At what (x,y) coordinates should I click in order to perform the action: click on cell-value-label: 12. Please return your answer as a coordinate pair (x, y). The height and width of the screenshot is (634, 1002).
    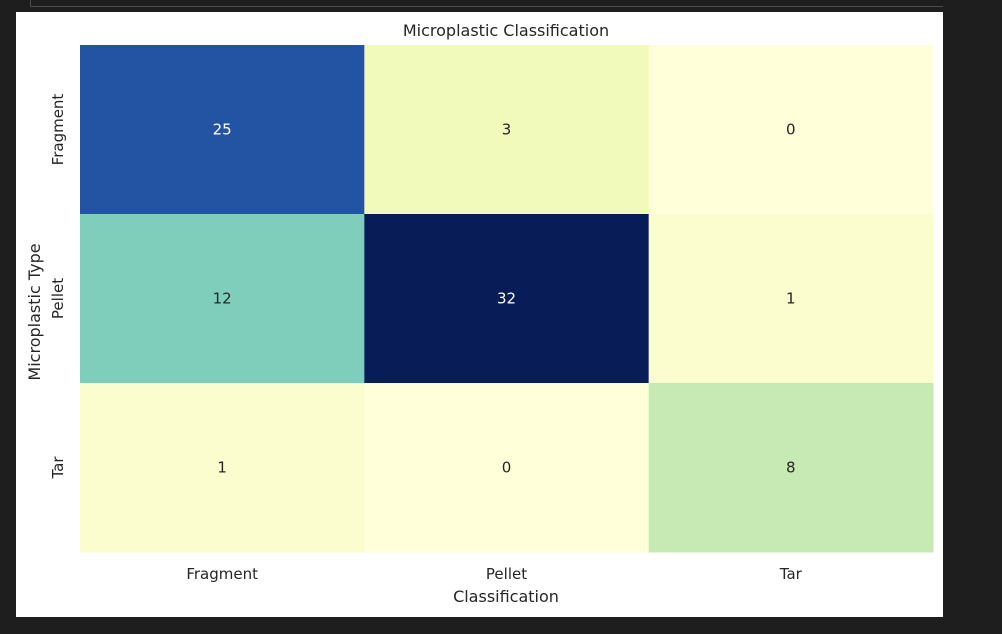
    Looking at the image, I should click on (222, 299).